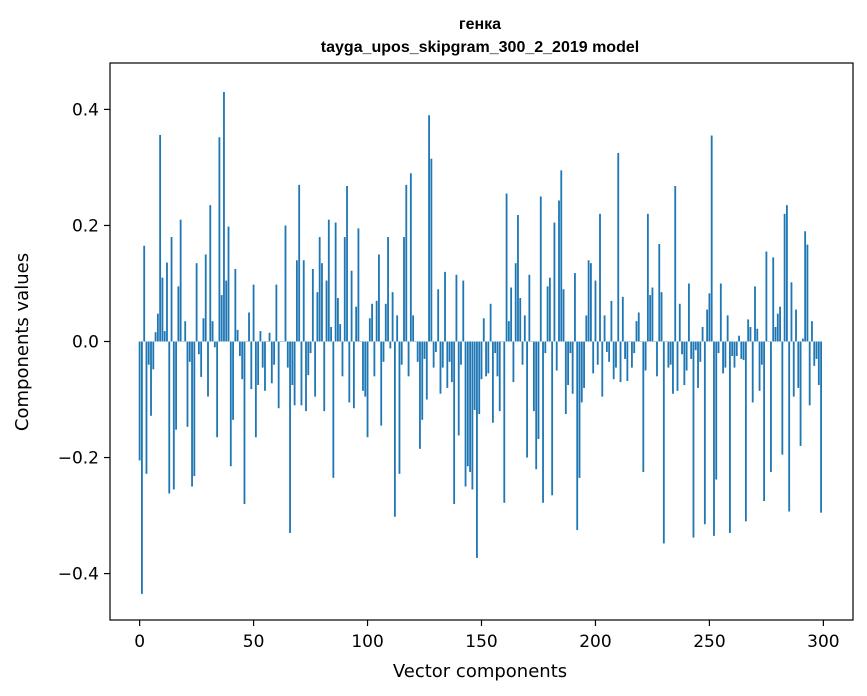 The image size is (867, 696). I want to click on y-tick-label: 0.4, so click(85, 110).